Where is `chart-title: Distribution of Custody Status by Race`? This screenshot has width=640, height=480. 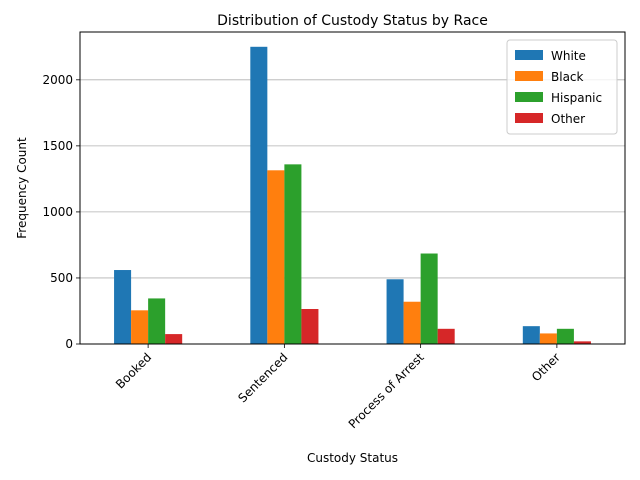 chart-title: Distribution of Custody Status by Race is located at coordinates (352, 21).